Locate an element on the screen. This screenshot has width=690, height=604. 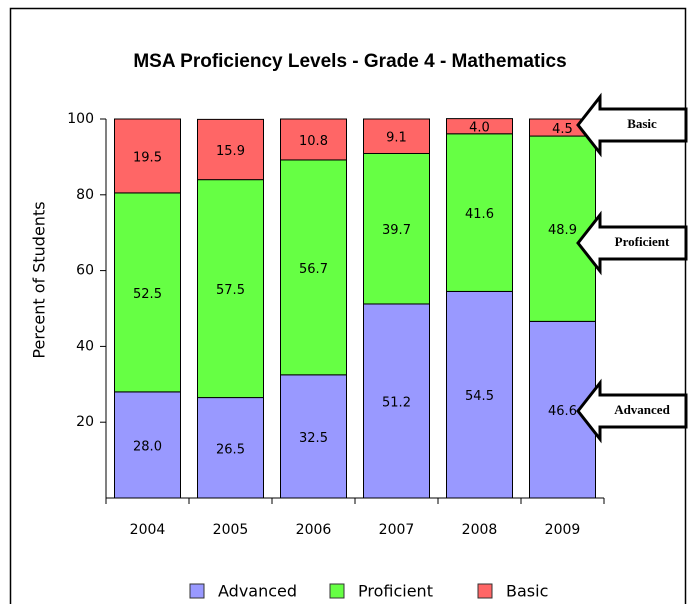
callout-label: Basic is located at coordinates (642, 123).